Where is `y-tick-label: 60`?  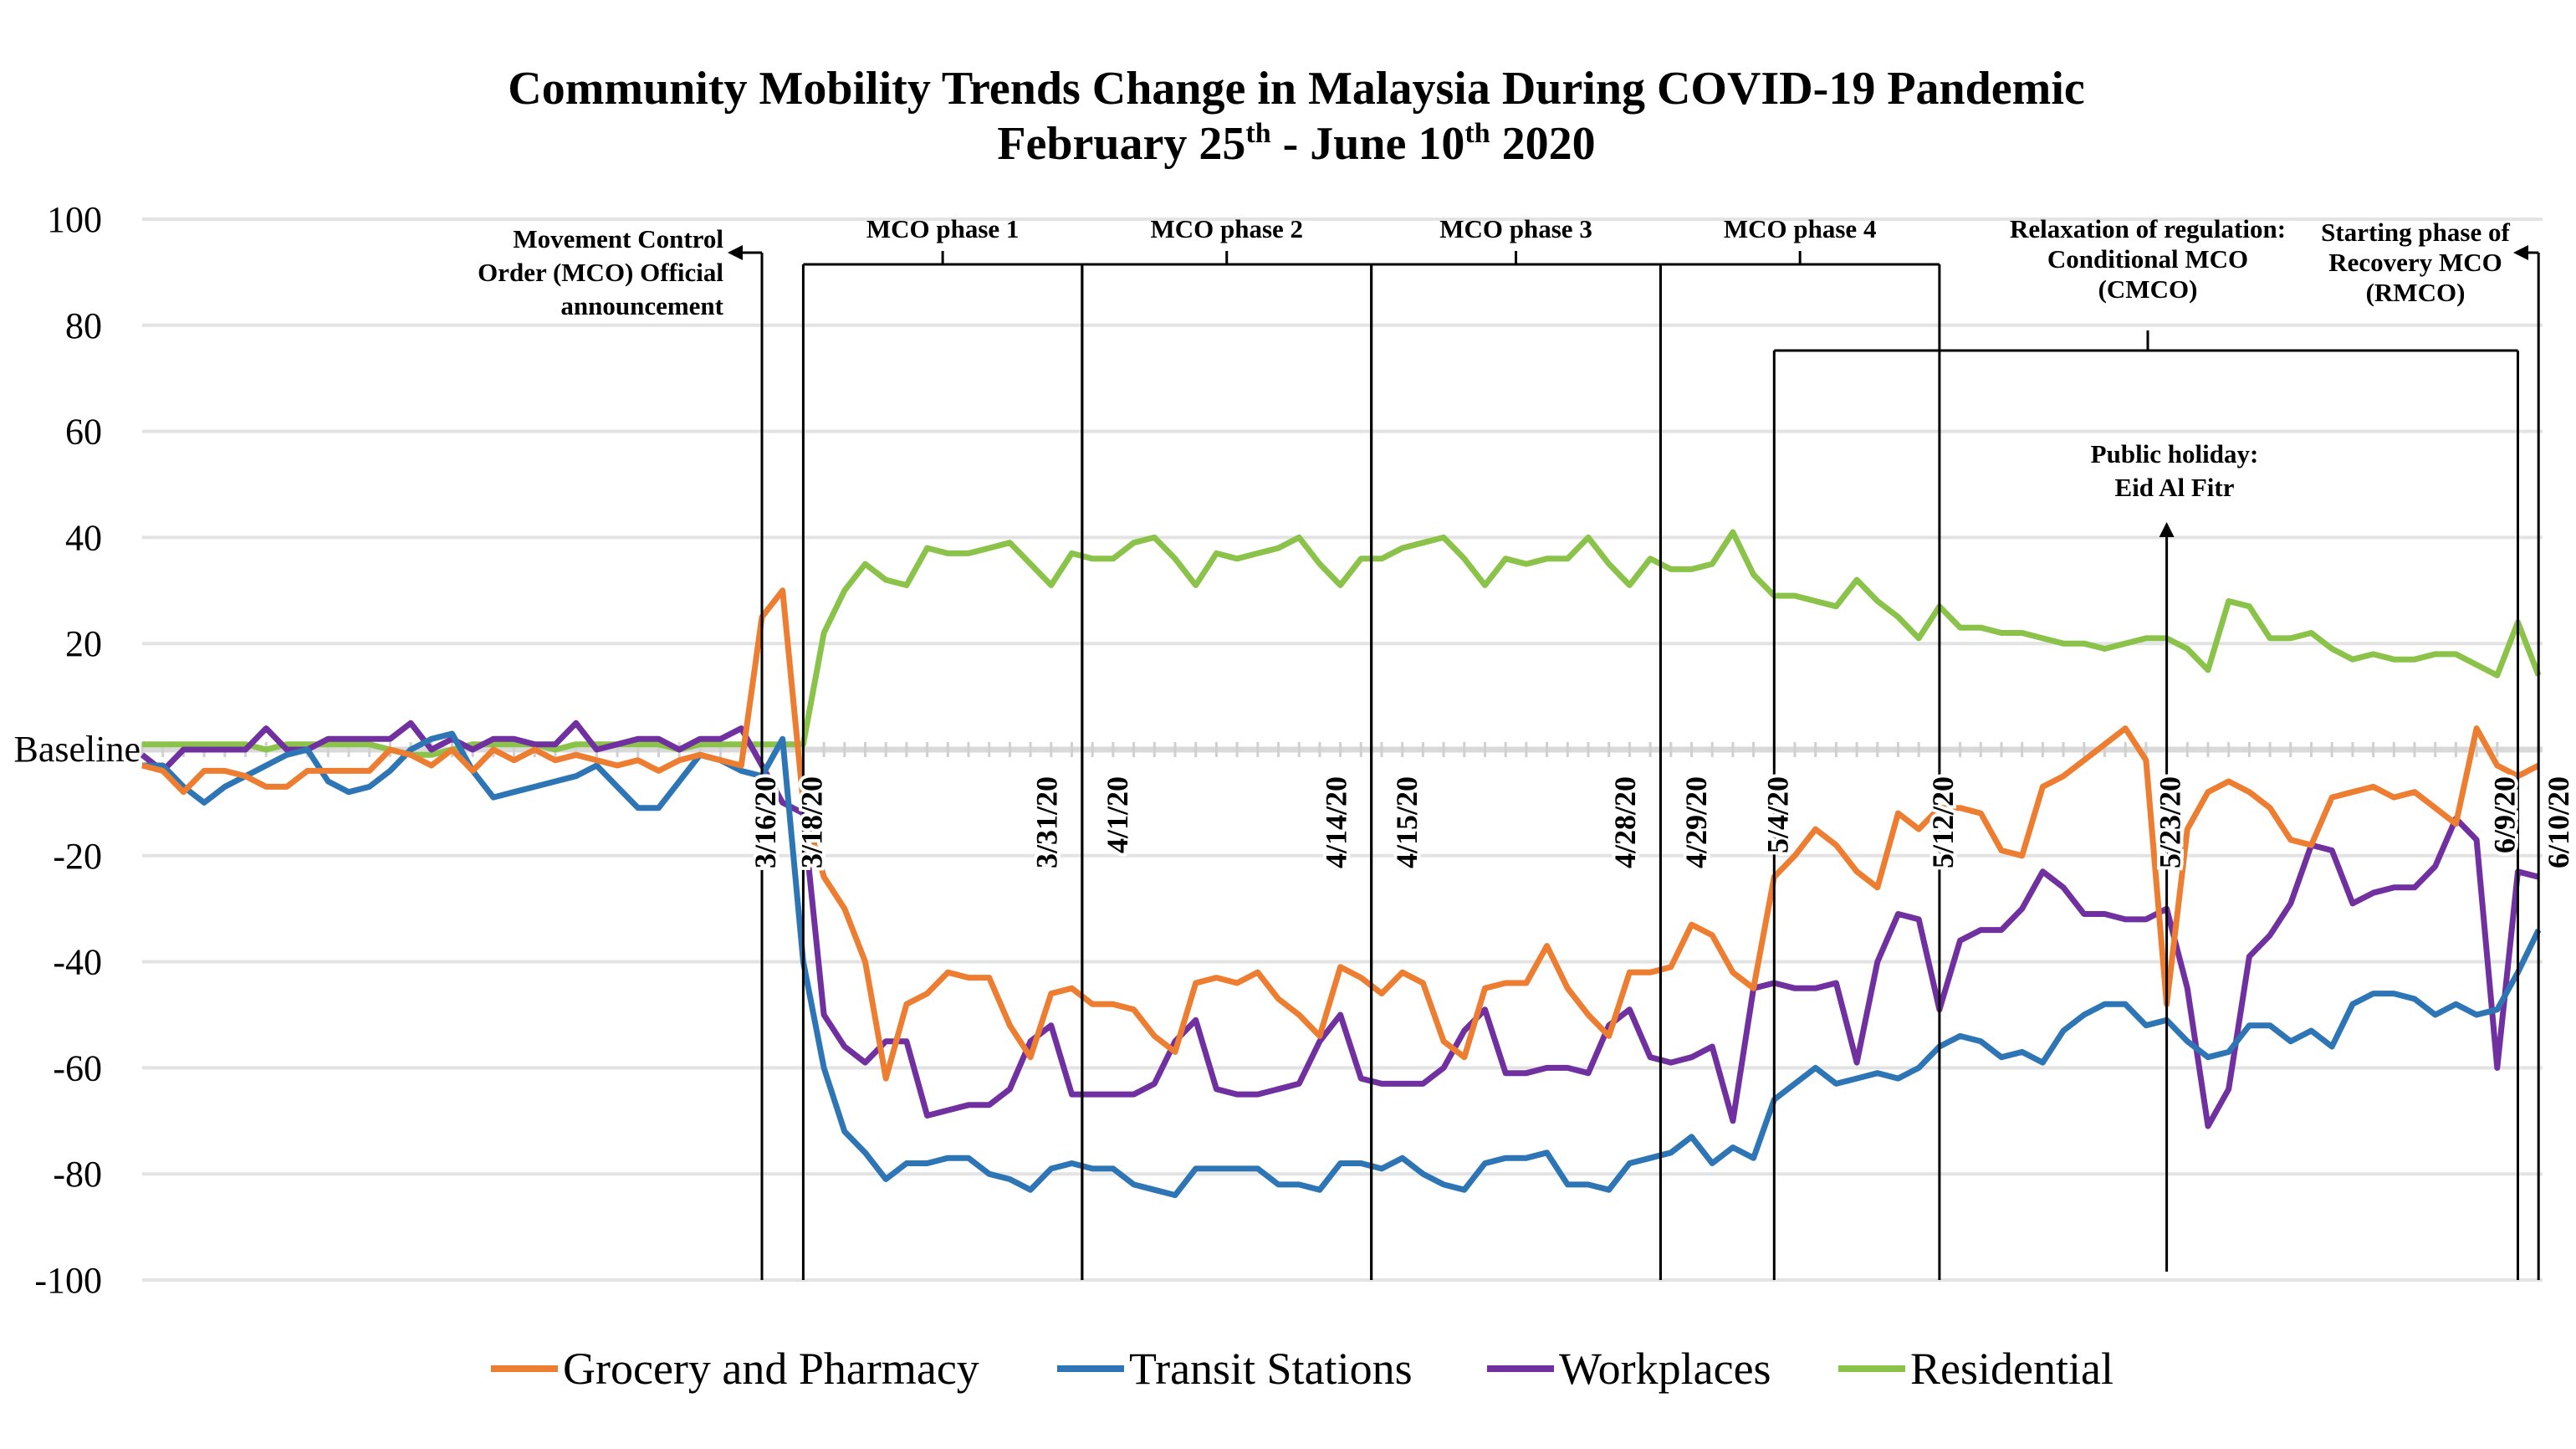
y-tick-label: 60 is located at coordinates (83, 432).